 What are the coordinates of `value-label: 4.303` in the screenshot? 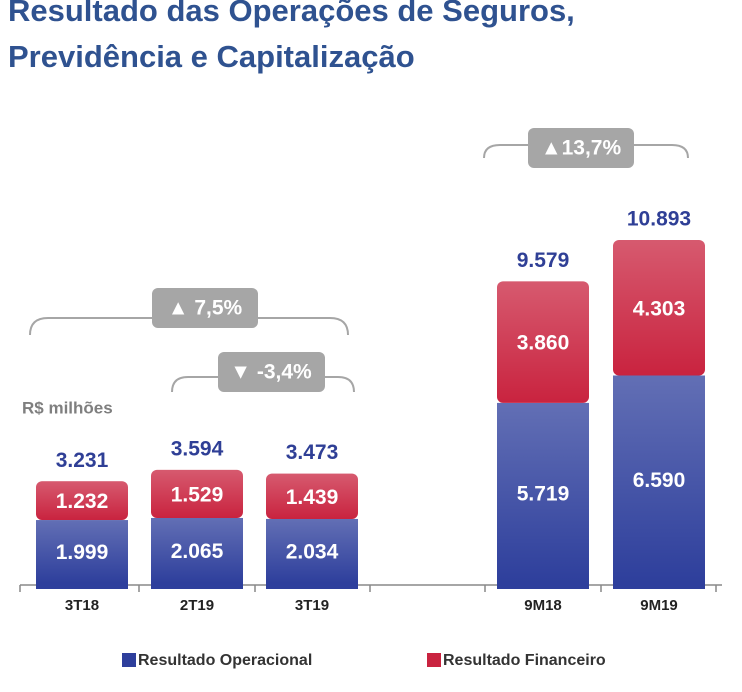 It's located at (659, 308).